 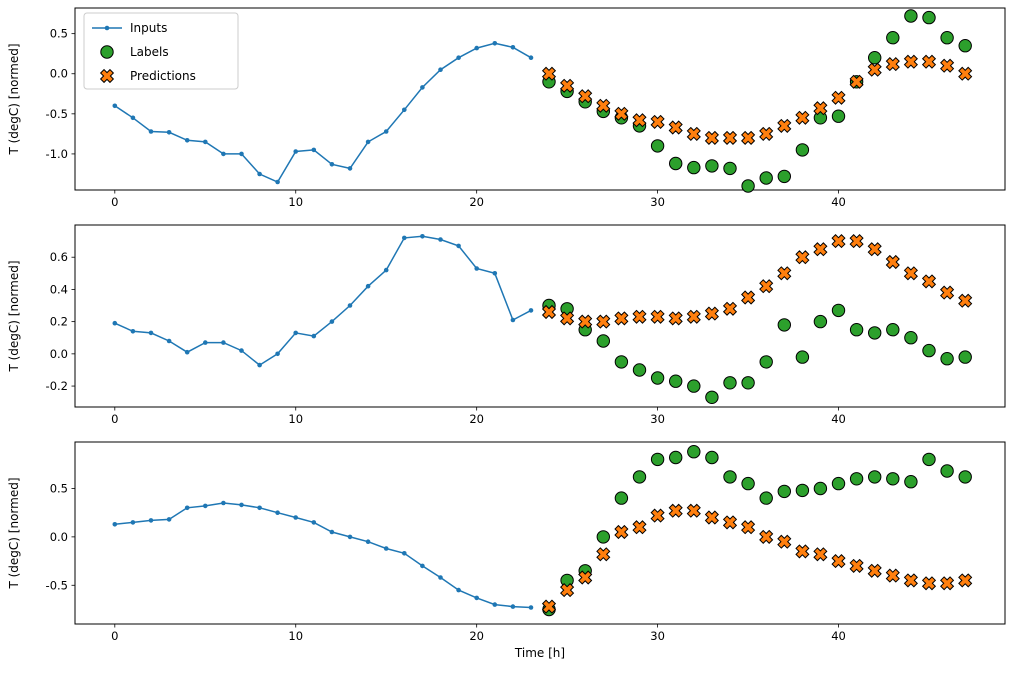 What do you see at coordinates (57, 114) in the screenshot?
I see `y-tick-label: -0.5` at bounding box center [57, 114].